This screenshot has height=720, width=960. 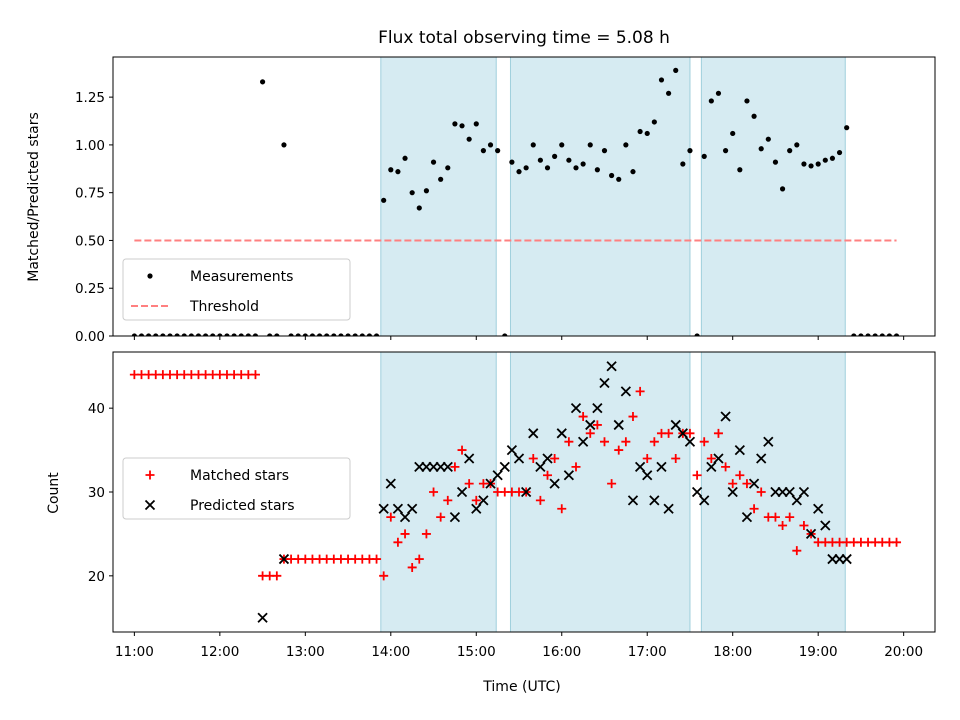 What do you see at coordinates (90, 241) in the screenshot?
I see `y-tick-label: 0.50` at bounding box center [90, 241].